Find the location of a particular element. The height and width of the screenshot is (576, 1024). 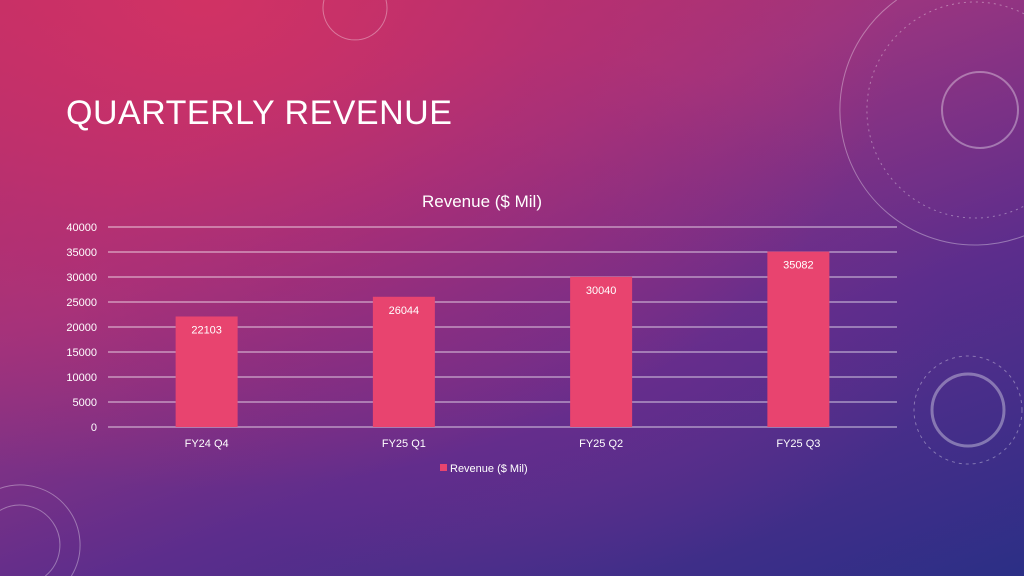

y-tick-label: 15000 is located at coordinates (81, 353).